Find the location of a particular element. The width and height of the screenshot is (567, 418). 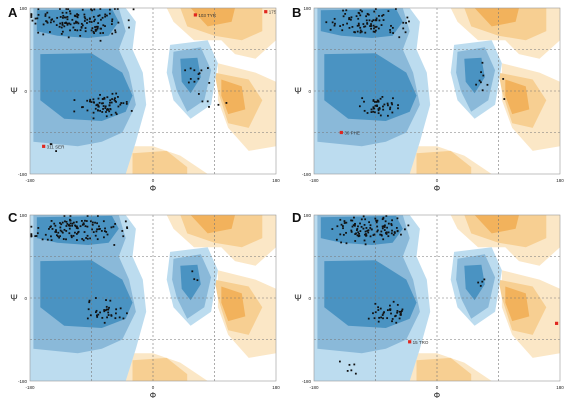

x-axis-symbol: Φ is located at coordinates (153, 395).